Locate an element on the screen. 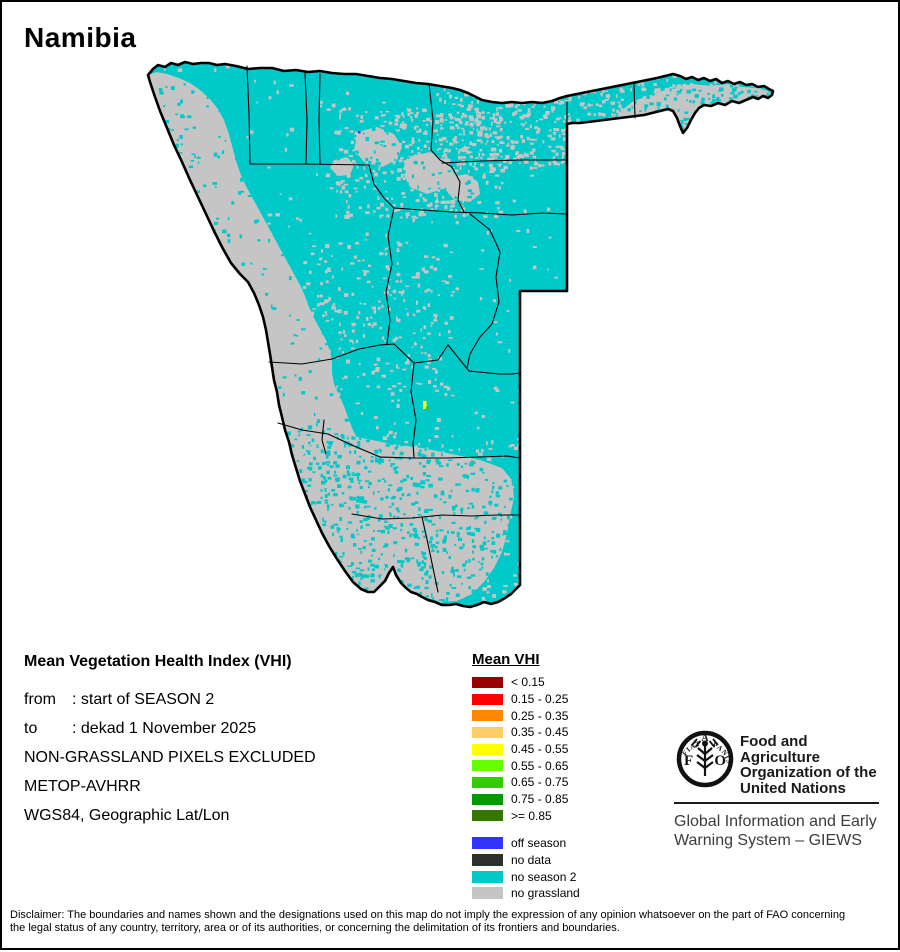 The image size is (900, 952). legend-row: 0.65 - 0.75 is located at coordinates (520, 782).